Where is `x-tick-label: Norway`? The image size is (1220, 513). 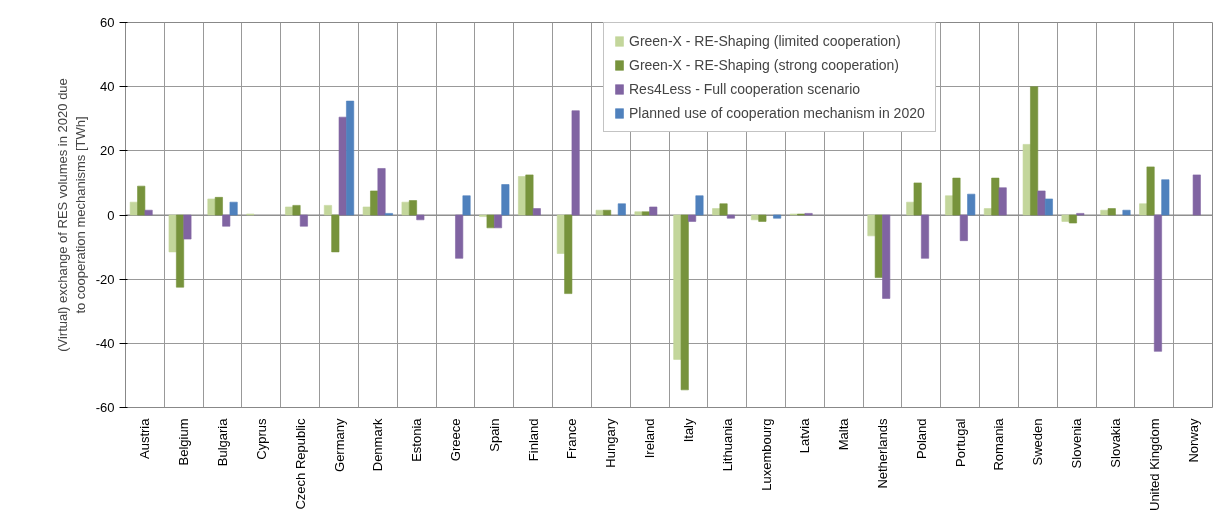 x-tick-label: Norway is located at coordinates (1193, 440).